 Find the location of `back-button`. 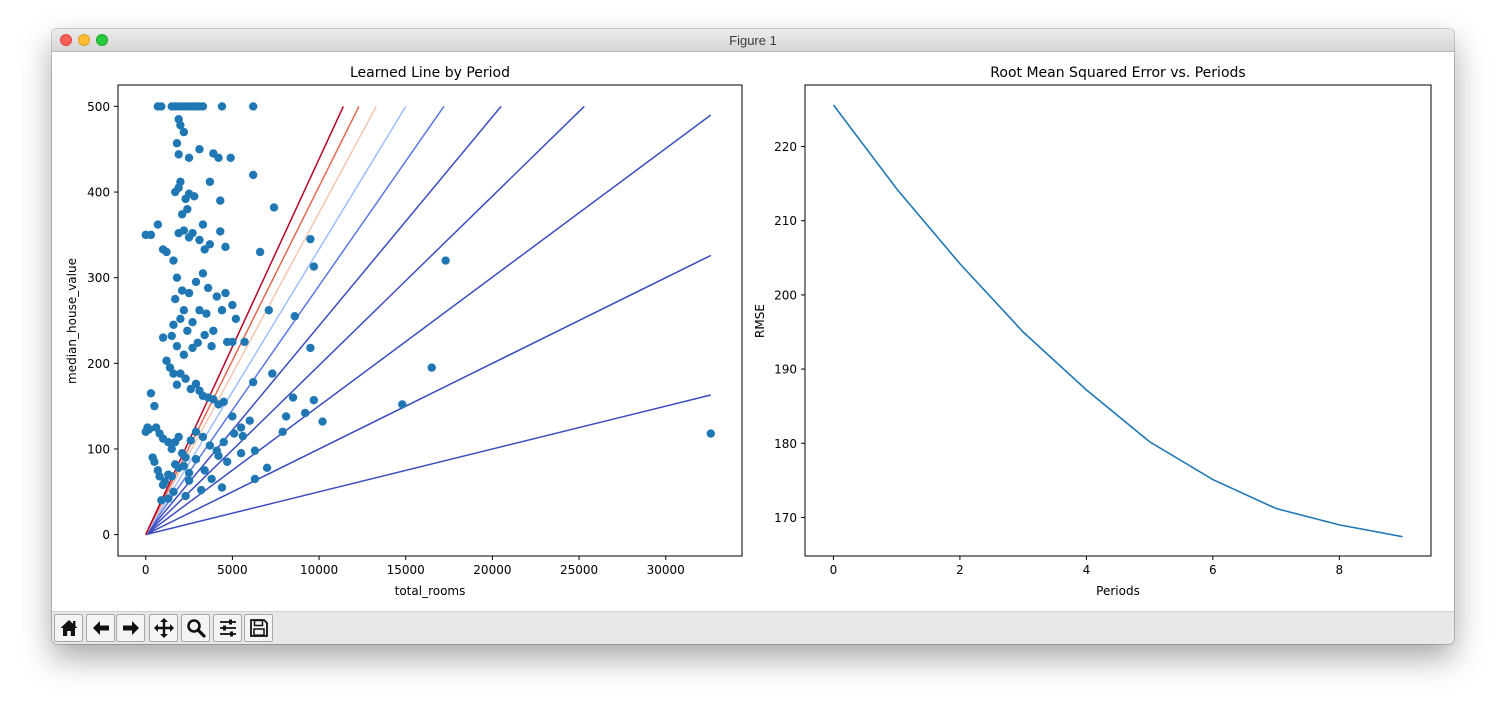

back-button is located at coordinates (100, 628).